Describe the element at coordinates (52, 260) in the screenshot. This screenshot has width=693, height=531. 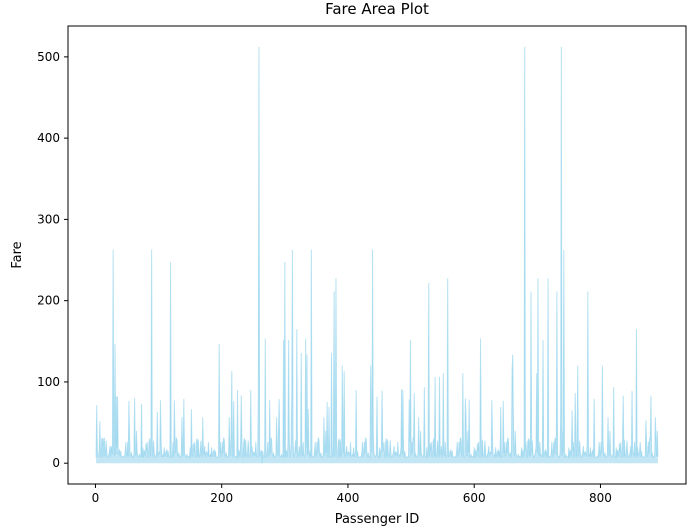
I see `y-axis: 0 100 200 300 400 500` at that location.